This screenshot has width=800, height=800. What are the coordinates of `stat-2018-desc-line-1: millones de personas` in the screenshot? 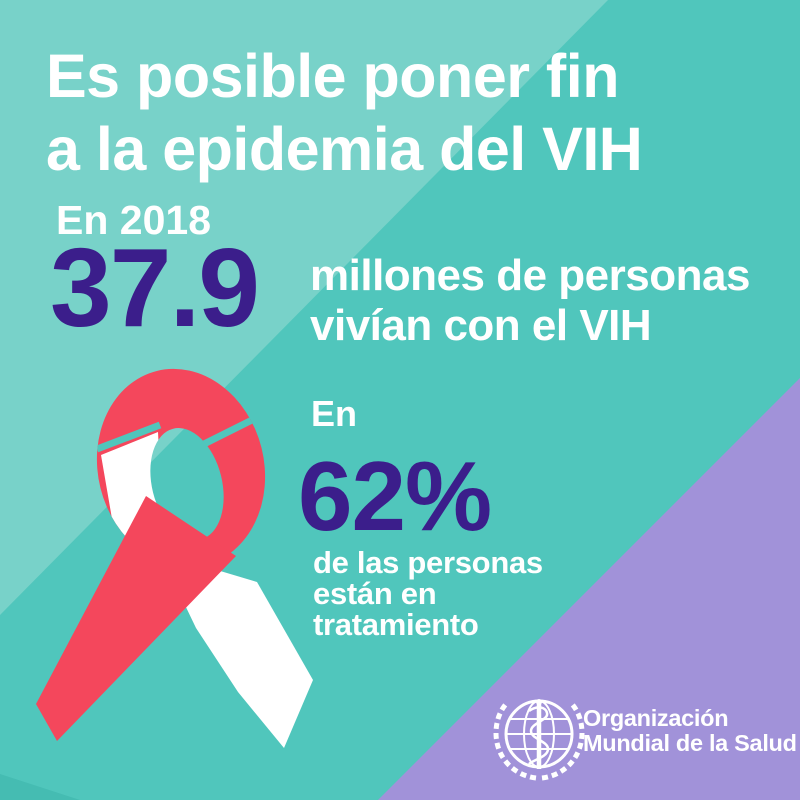 It's located at (530, 275).